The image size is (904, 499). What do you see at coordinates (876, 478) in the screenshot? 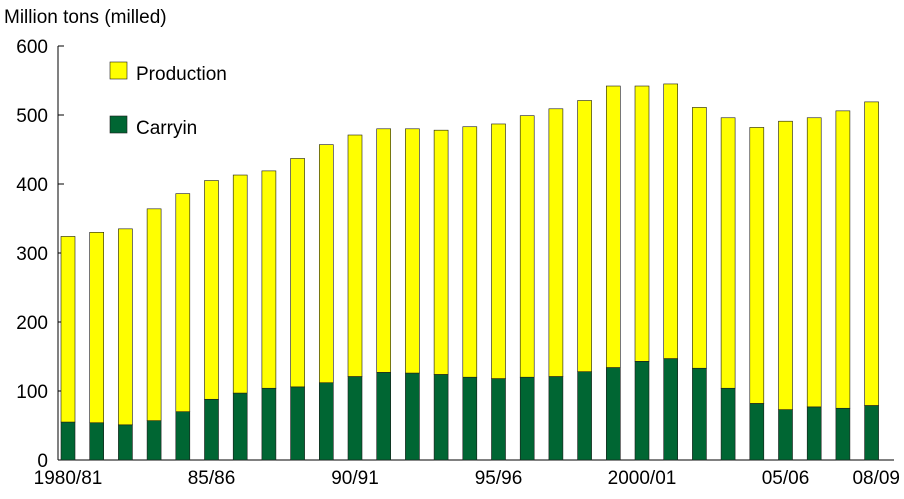
I see `x-tick-label: 08/09` at bounding box center [876, 478].